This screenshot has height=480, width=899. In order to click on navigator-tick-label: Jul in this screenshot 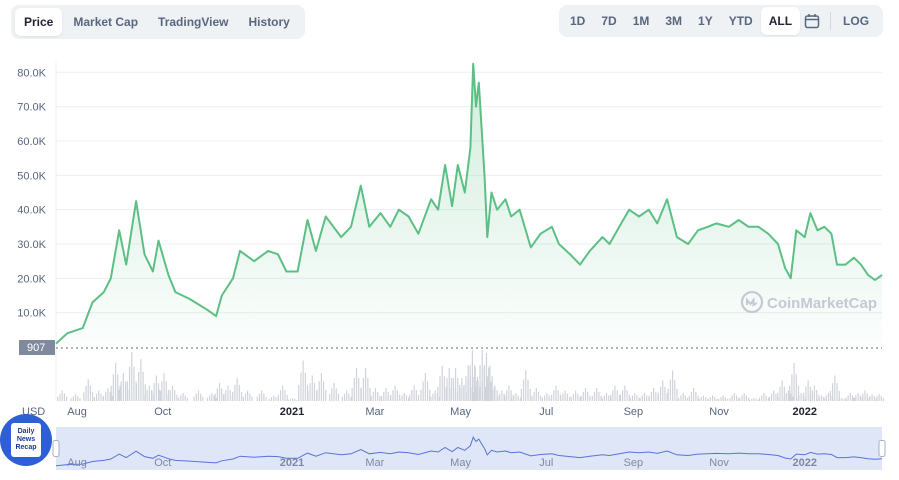, I will do `click(546, 463)`.